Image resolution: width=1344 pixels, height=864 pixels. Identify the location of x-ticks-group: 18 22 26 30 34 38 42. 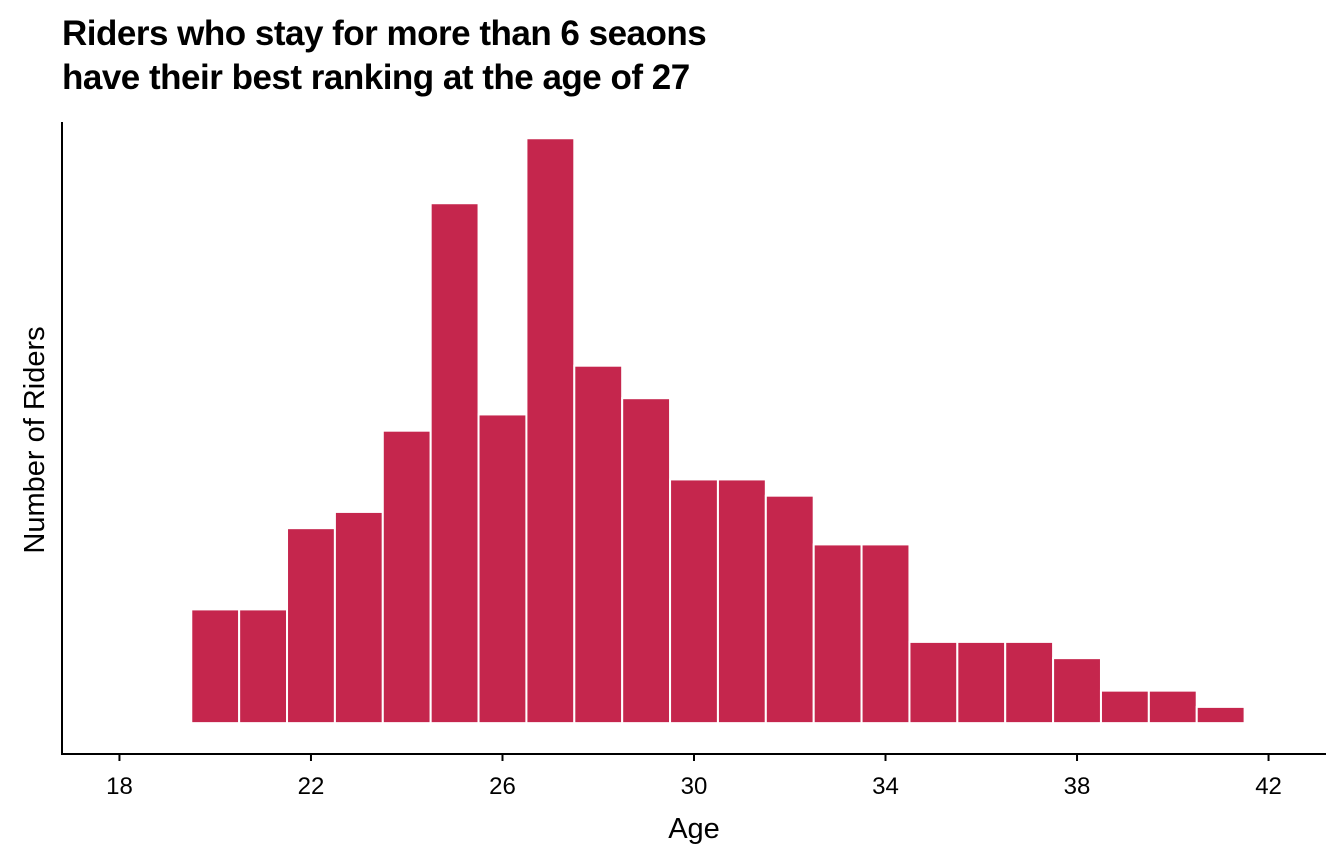
(694, 777).